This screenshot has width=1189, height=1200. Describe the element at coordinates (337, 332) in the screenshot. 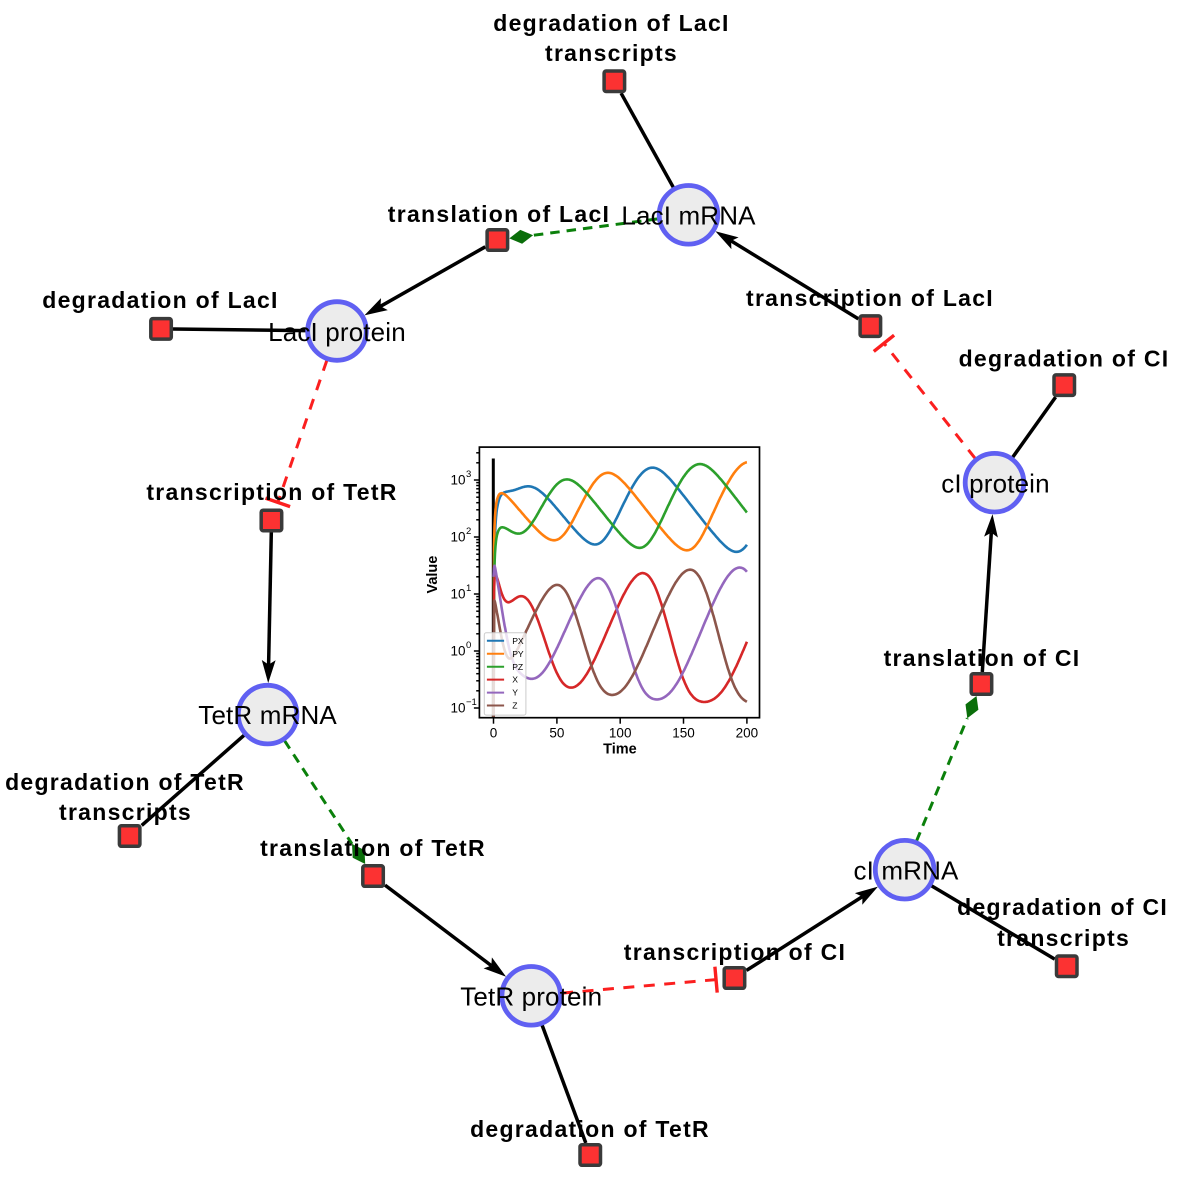

I see `svg-text: LacI protein` at that location.